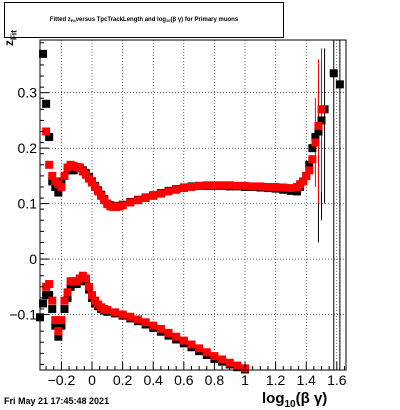 The image size is (400, 410). What do you see at coordinates (28, 93) in the screenshot?
I see `y-tick-label: 0.3` at bounding box center [28, 93].